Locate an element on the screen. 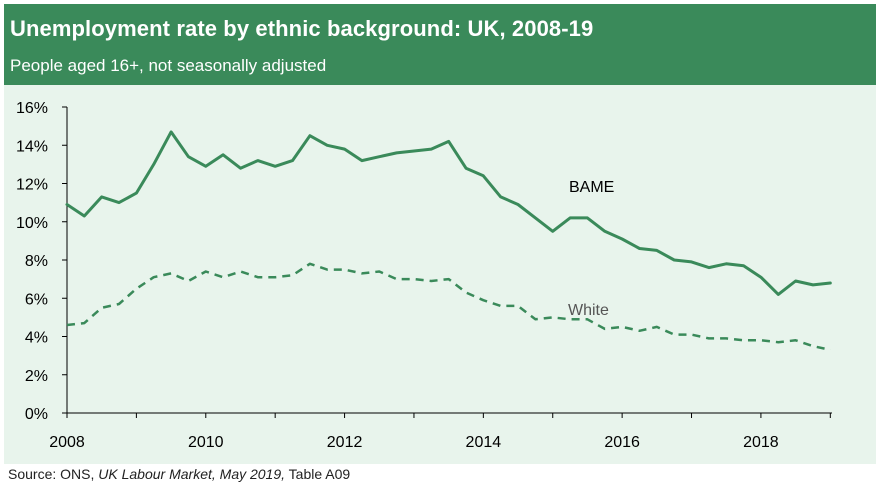 This screenshot has width=880, height=488. y-tick-label: 6% is located at coordinates (36, 299).